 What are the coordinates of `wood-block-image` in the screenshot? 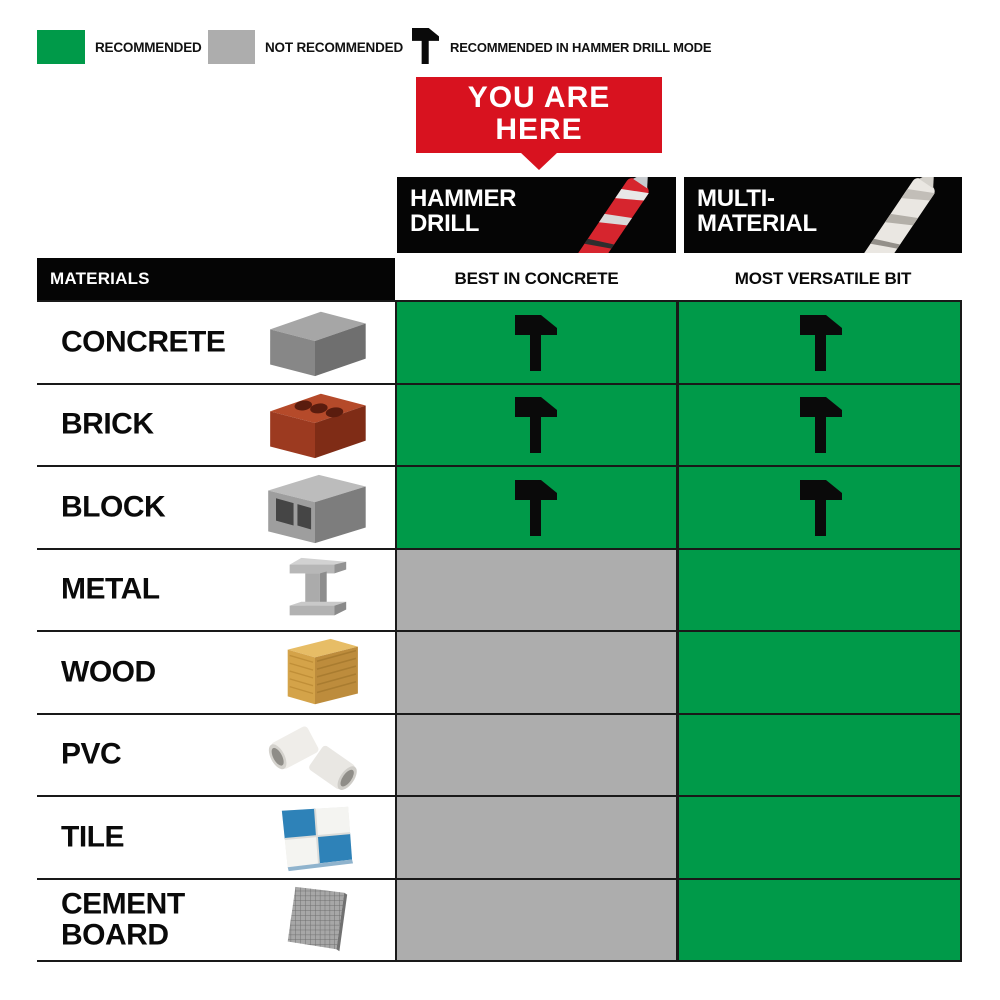 It's located at (315, 672).